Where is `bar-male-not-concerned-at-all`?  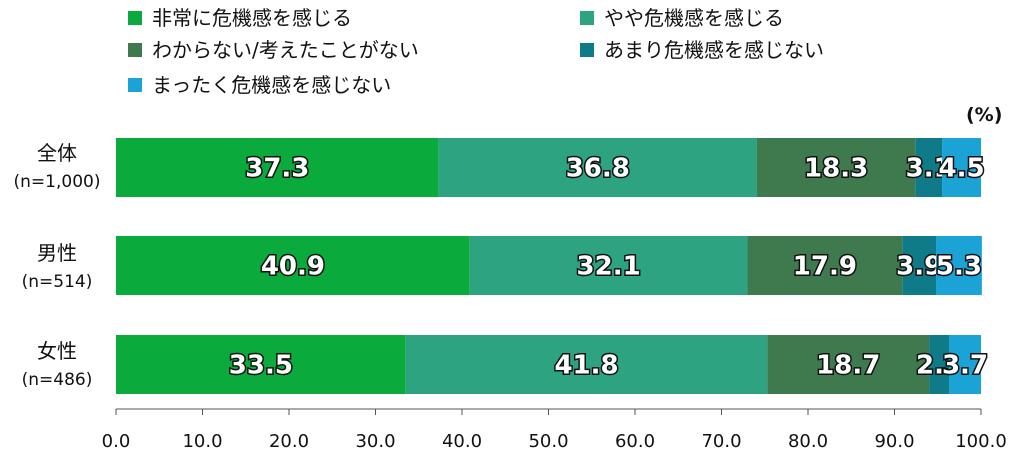
bar-male-not-concerned-at-all is located at coordinates (959, 265).